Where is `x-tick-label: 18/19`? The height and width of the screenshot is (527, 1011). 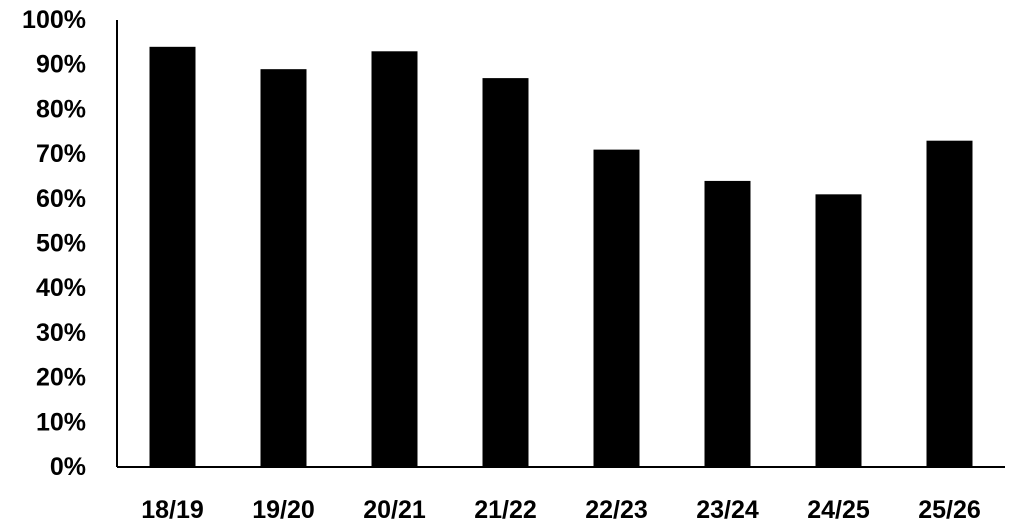
x-tick-label: 18/19 is located at coordinates (172, 510).